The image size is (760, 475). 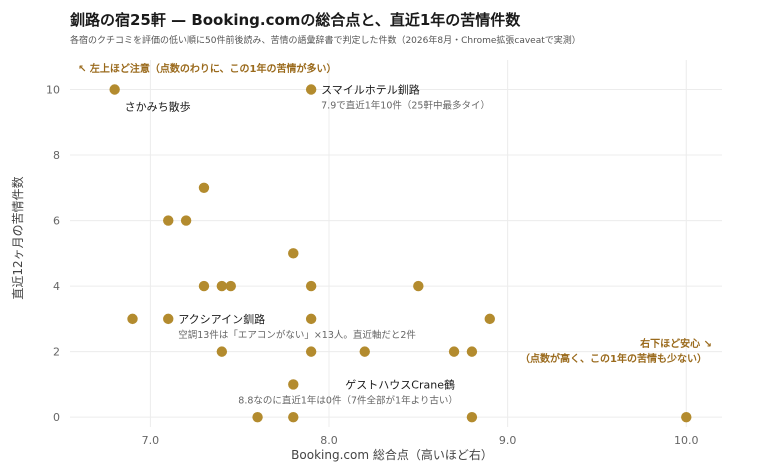 I want to click on annotation-label: ゲストハウスCrane鶴, so click(x=400, y=384).